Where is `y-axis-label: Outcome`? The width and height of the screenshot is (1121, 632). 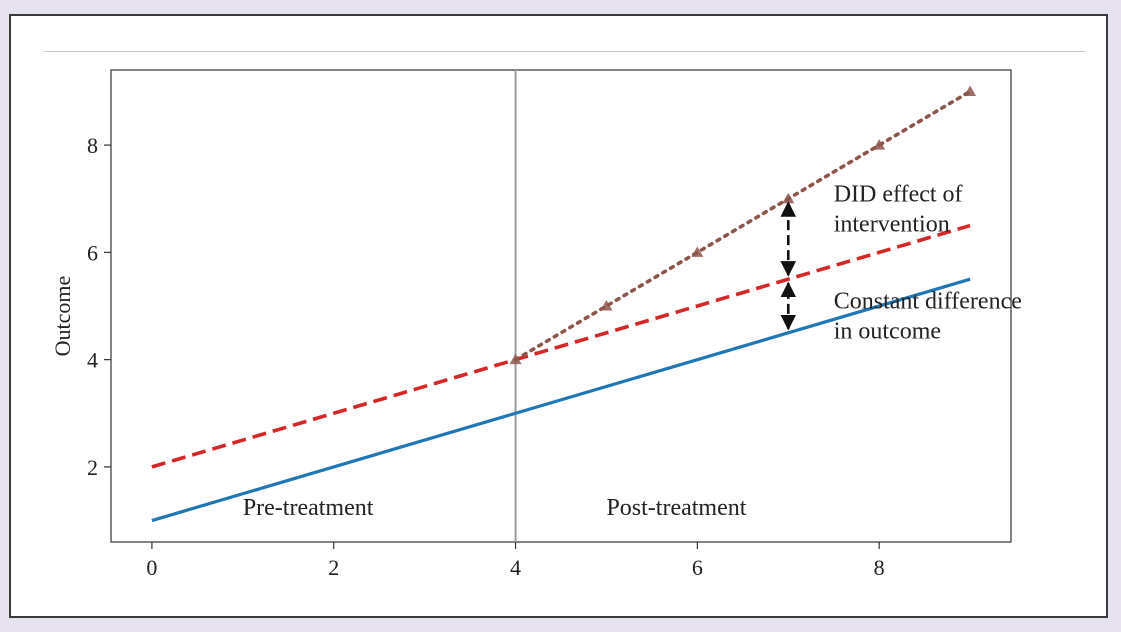 y-axis-label: Outcome is located at coordinates (62, 316).